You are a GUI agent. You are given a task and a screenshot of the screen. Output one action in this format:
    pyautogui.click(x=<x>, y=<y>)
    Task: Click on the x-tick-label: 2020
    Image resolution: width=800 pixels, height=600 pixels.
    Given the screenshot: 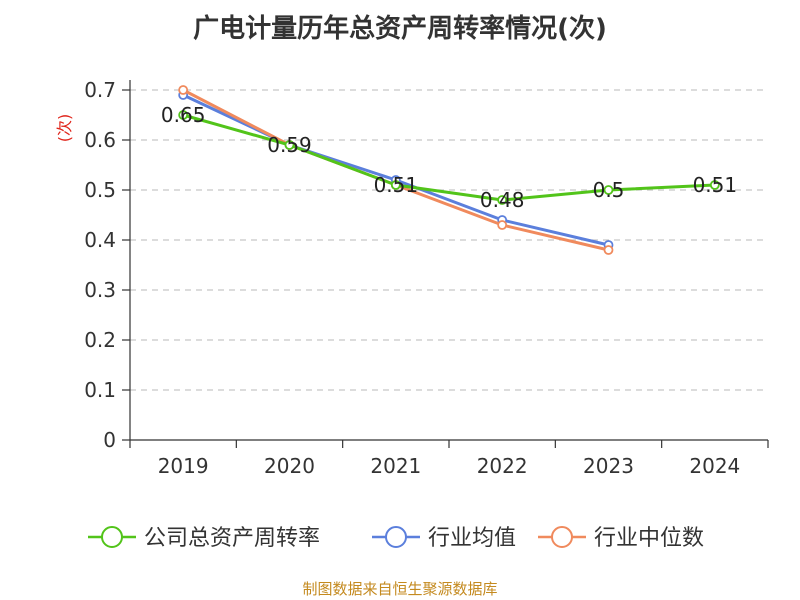 What is the action you would take?
    pyautogui.click(x=289, y=466)
    